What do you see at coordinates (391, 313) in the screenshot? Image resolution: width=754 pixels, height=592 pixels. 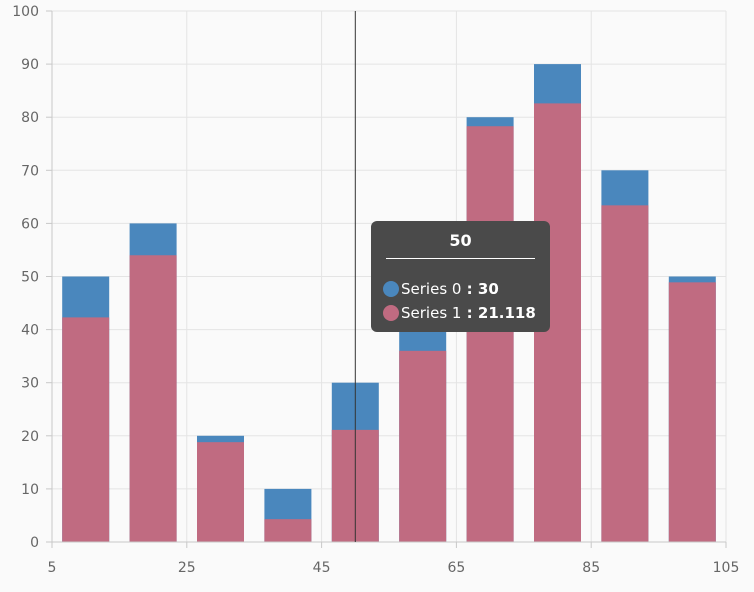 I see `series-1-legend-dot` at bounding box center [391, 313].